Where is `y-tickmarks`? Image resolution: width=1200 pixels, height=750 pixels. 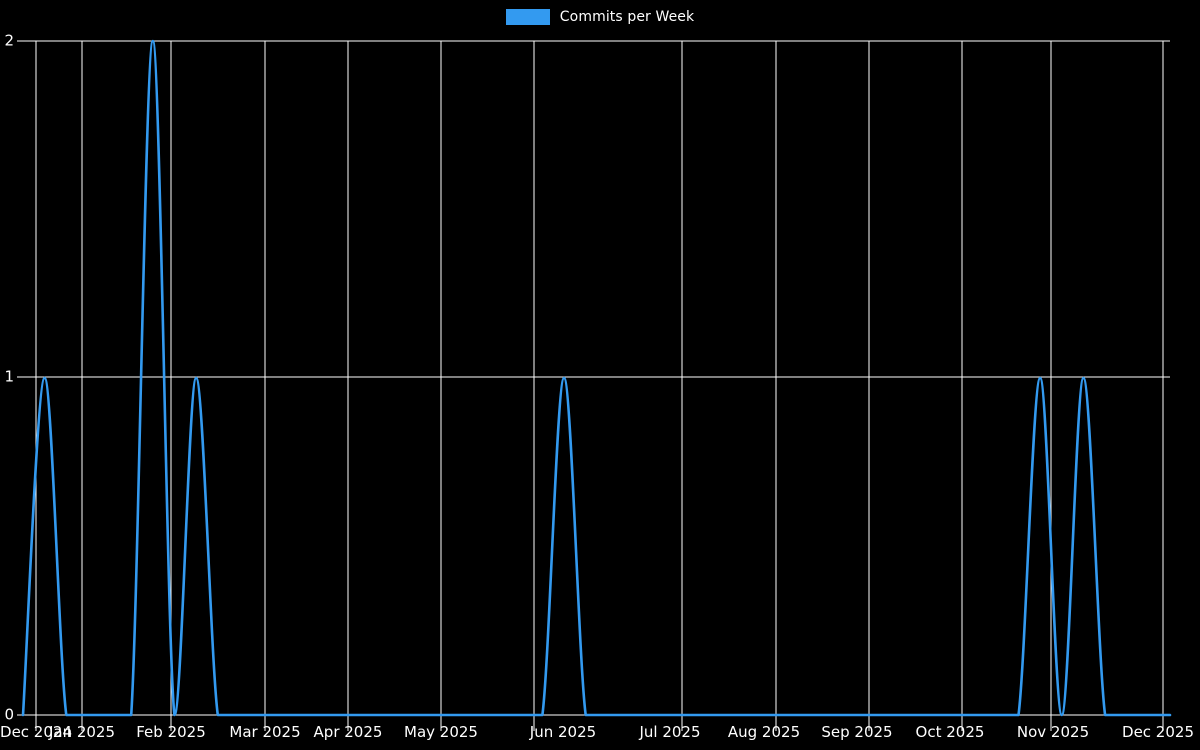
y-tickmarks is located at coordinates (21, 378).